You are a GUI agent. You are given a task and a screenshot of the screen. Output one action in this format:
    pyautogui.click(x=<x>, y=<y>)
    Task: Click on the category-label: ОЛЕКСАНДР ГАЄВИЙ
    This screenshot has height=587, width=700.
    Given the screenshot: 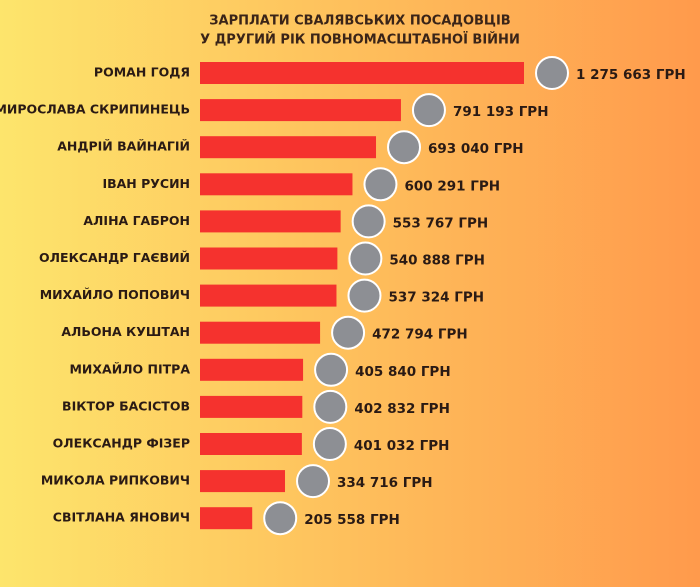 What is the action you would take?
    pyautogui.click(x=114, y=257)
    